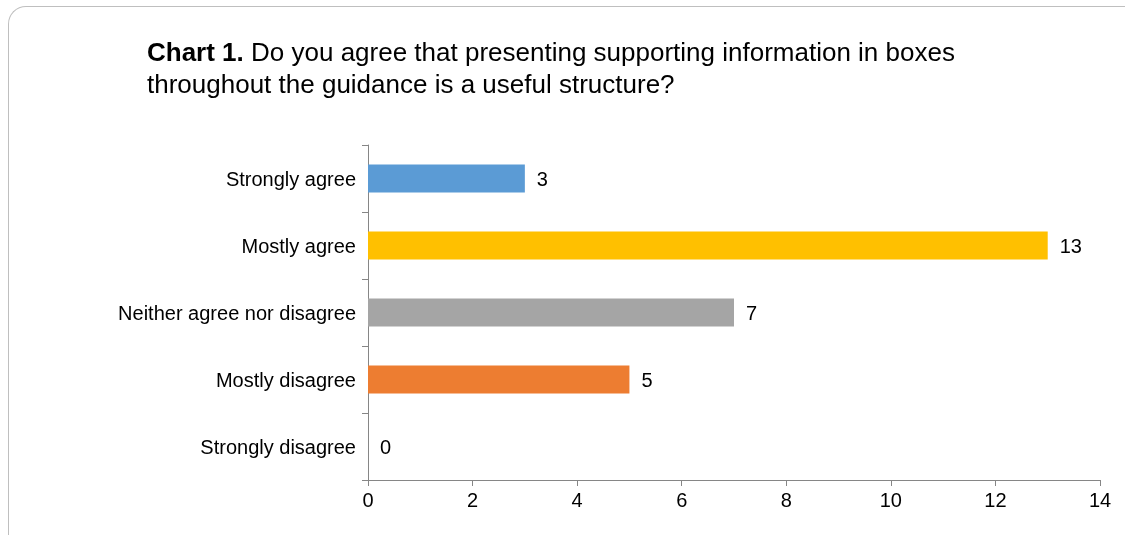 The image size is (1128, 535). I want to click on y-tick-label: Strongly agree, so click(290, 178).